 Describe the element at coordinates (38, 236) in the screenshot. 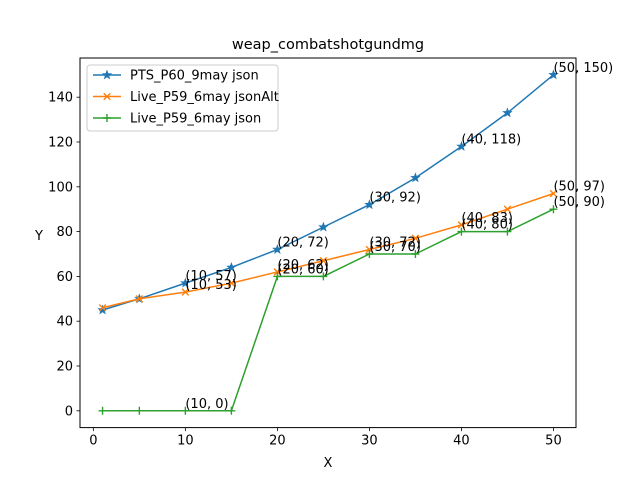

I see `y-axis-label: Y` at that location.